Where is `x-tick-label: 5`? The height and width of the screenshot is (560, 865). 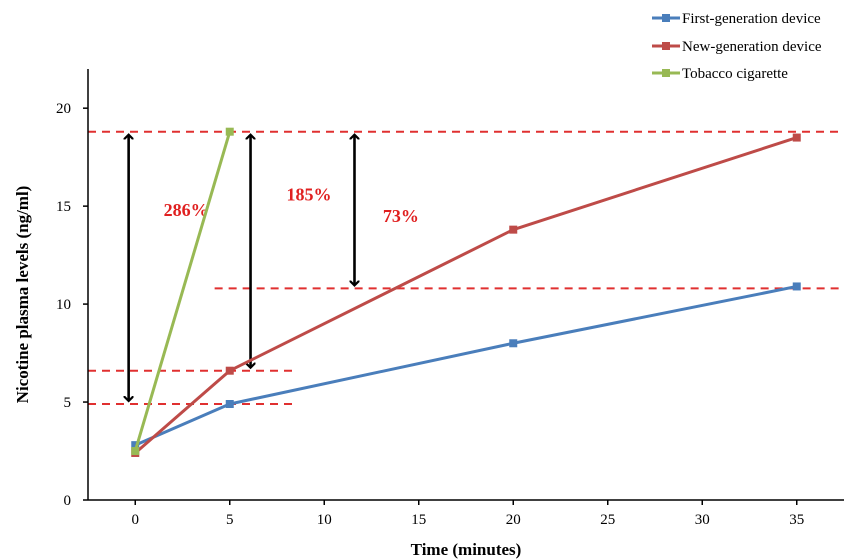 x-tick-label: 5 is located at coordinates (230, 520).